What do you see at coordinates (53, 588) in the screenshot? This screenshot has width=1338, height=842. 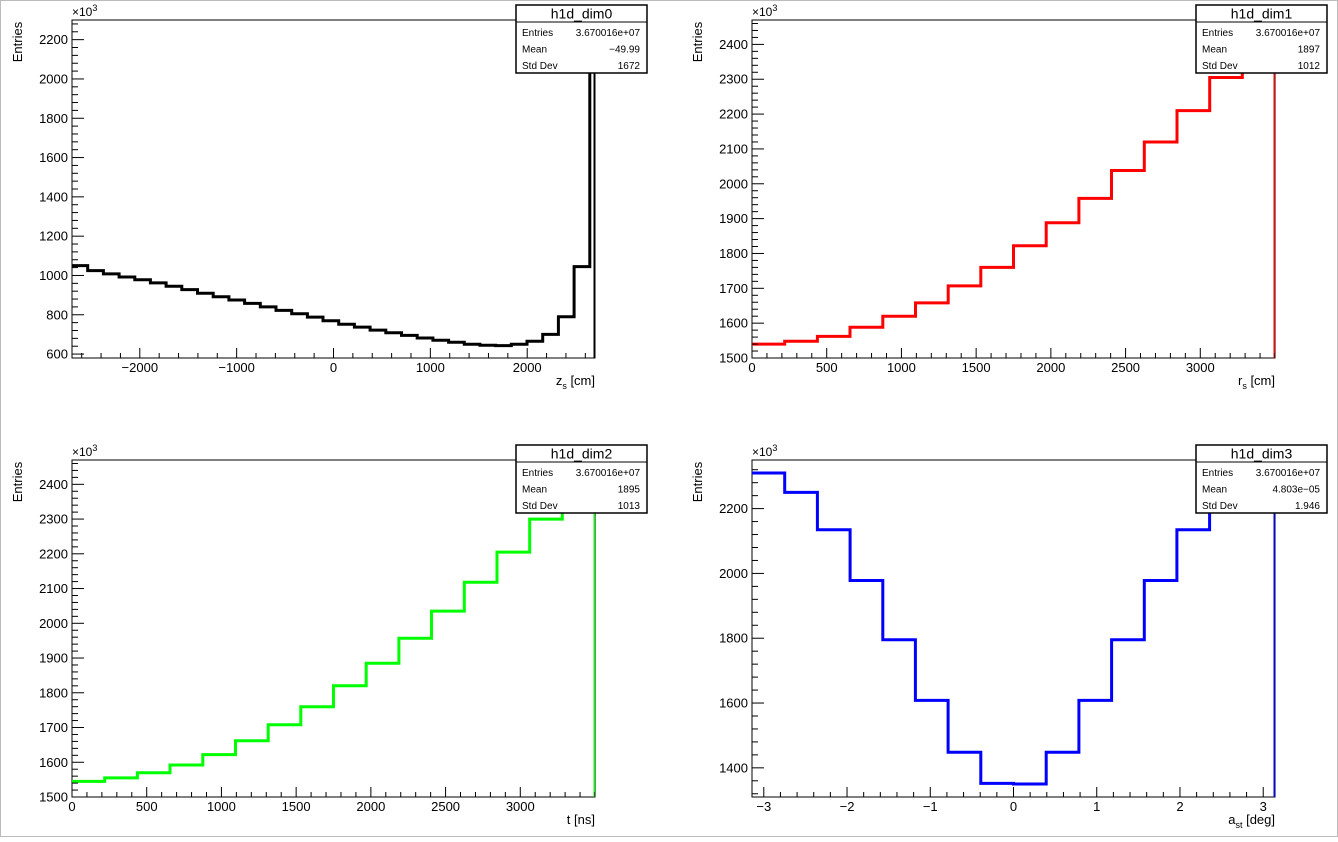 I see `y-tick-label: 2100` at bounding box center [53, 588].